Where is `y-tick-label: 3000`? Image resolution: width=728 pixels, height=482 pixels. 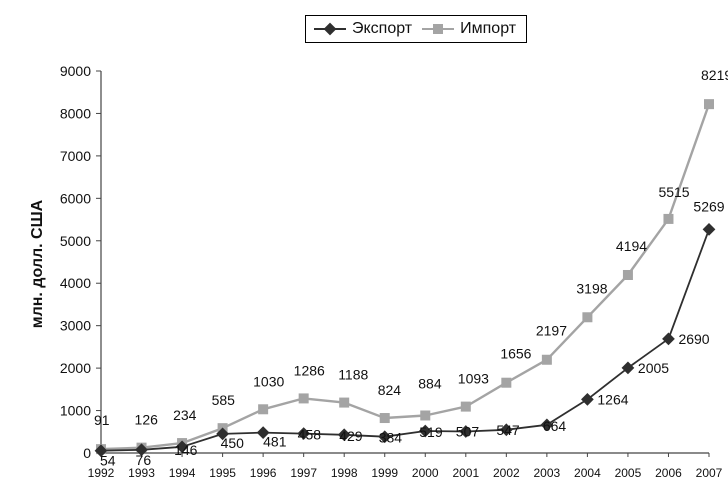
y-tick-label: 3000 is located at coordinates (75, 326).